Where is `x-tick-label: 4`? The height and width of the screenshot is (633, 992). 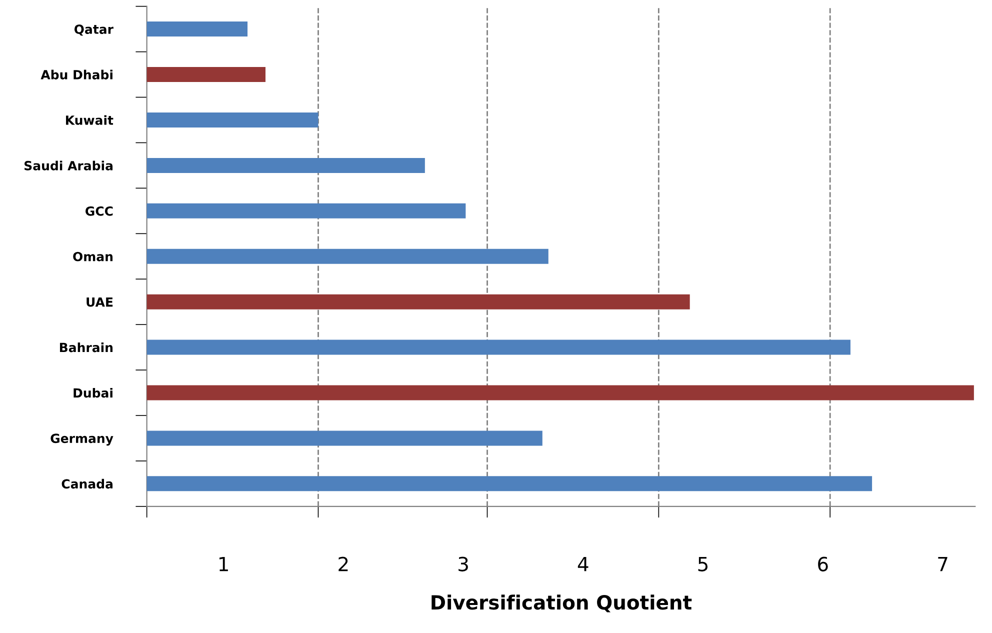 x-tick-label: 4 is located at coordinates (583, 564).